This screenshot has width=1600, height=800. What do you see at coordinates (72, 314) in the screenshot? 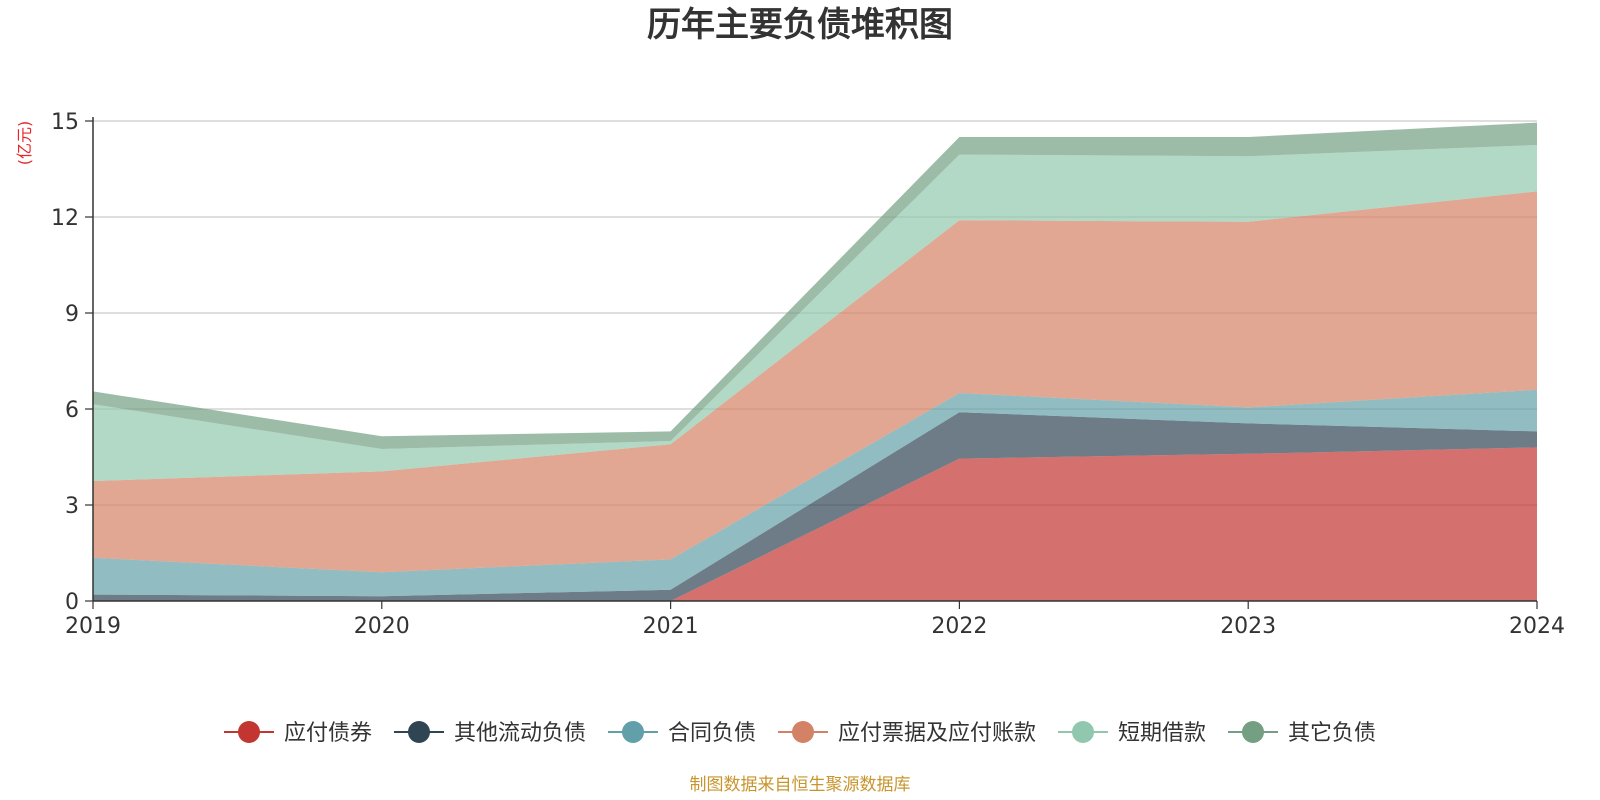
I see `y-tick-label: 9` at bounding box center [72, 314].